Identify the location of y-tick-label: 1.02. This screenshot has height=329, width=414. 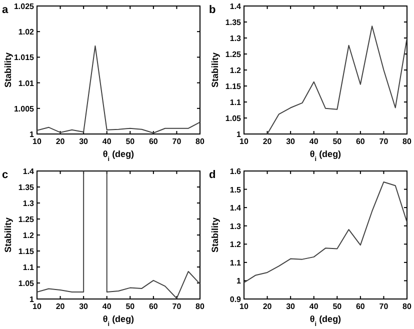
(26, 32).